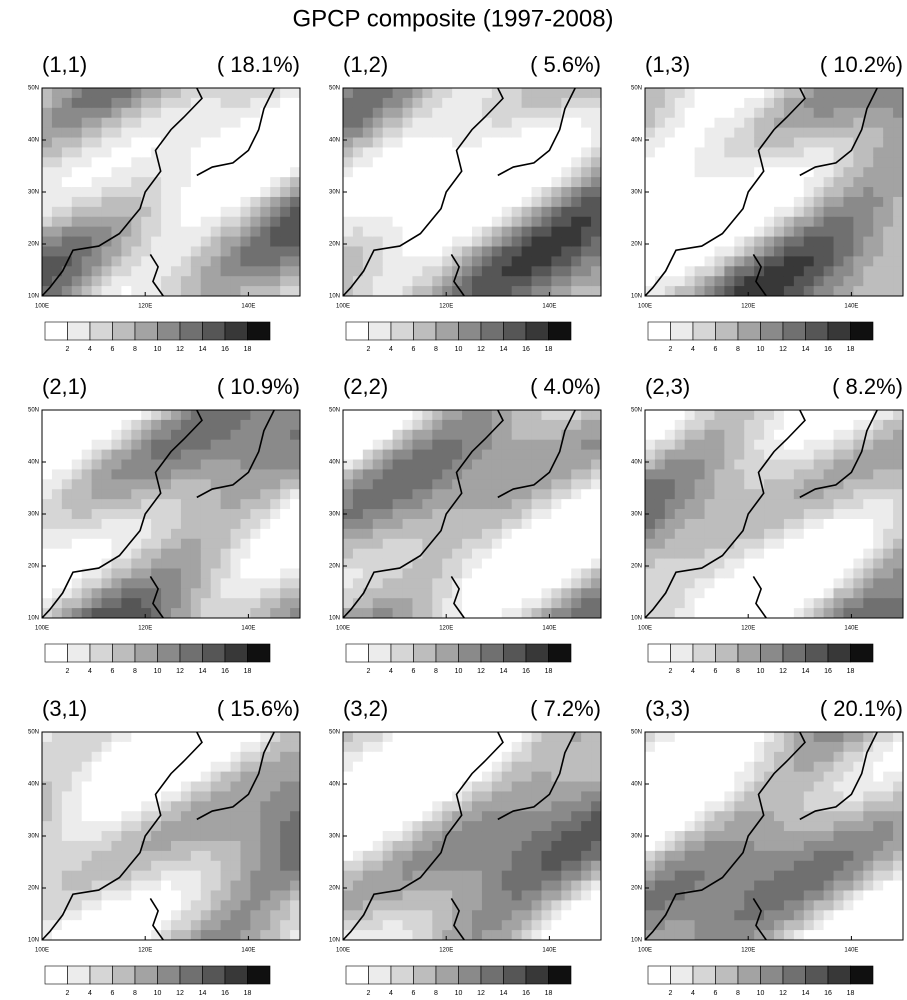 The image size is (907, 1000). Describe the element at coordinates (203, 349) in the screenshot. I see `colorbar-label: 14` at that location.